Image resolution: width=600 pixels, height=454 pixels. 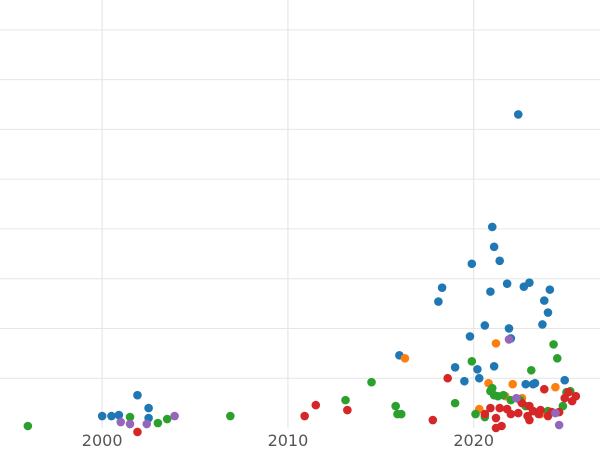 What do you see at coordinates (102, 440) in the screenshot?
I see `x-tick-label: 2000` at bounding box center [102, 440].